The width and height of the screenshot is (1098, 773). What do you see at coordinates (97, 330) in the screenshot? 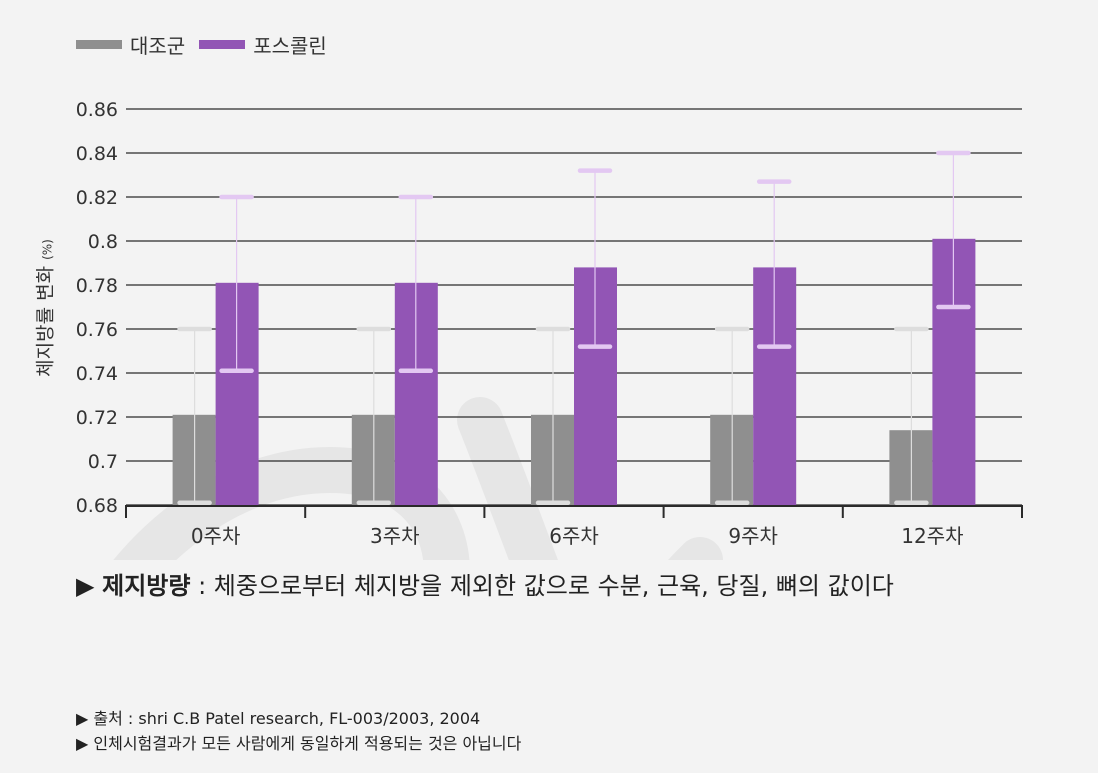
I see `y-tick-label: 0.76` at bounding box center [97, 330].